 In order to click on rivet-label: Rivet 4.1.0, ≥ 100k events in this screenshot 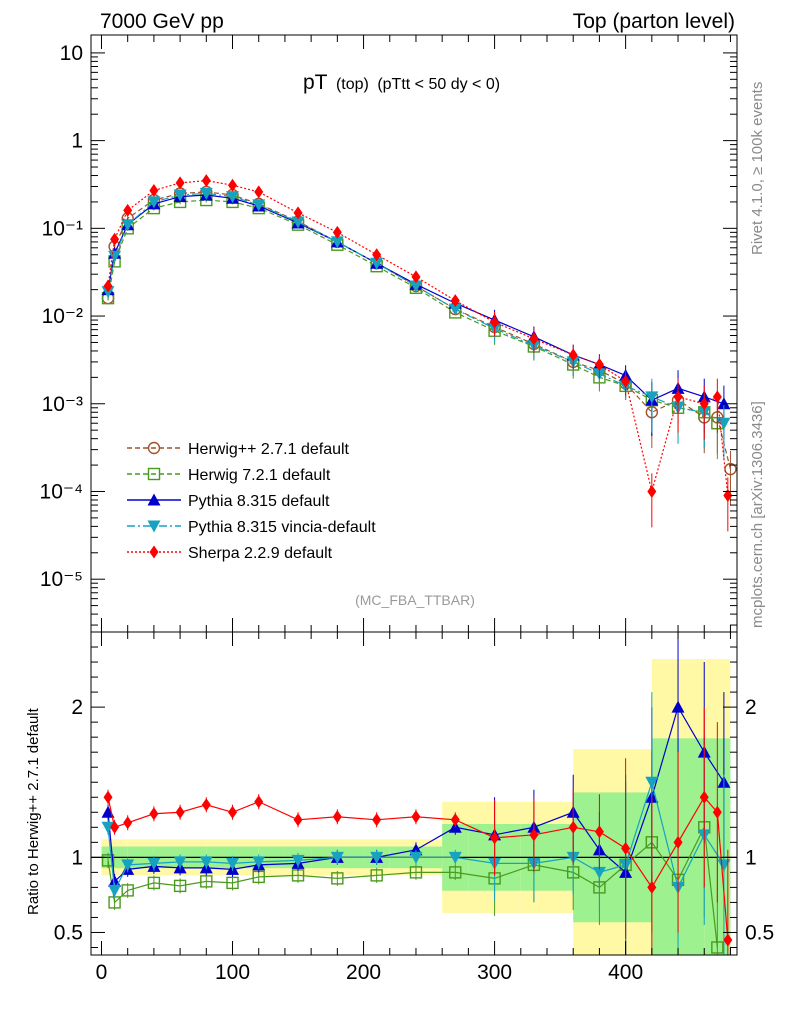, I will do `click(757, 168)`.